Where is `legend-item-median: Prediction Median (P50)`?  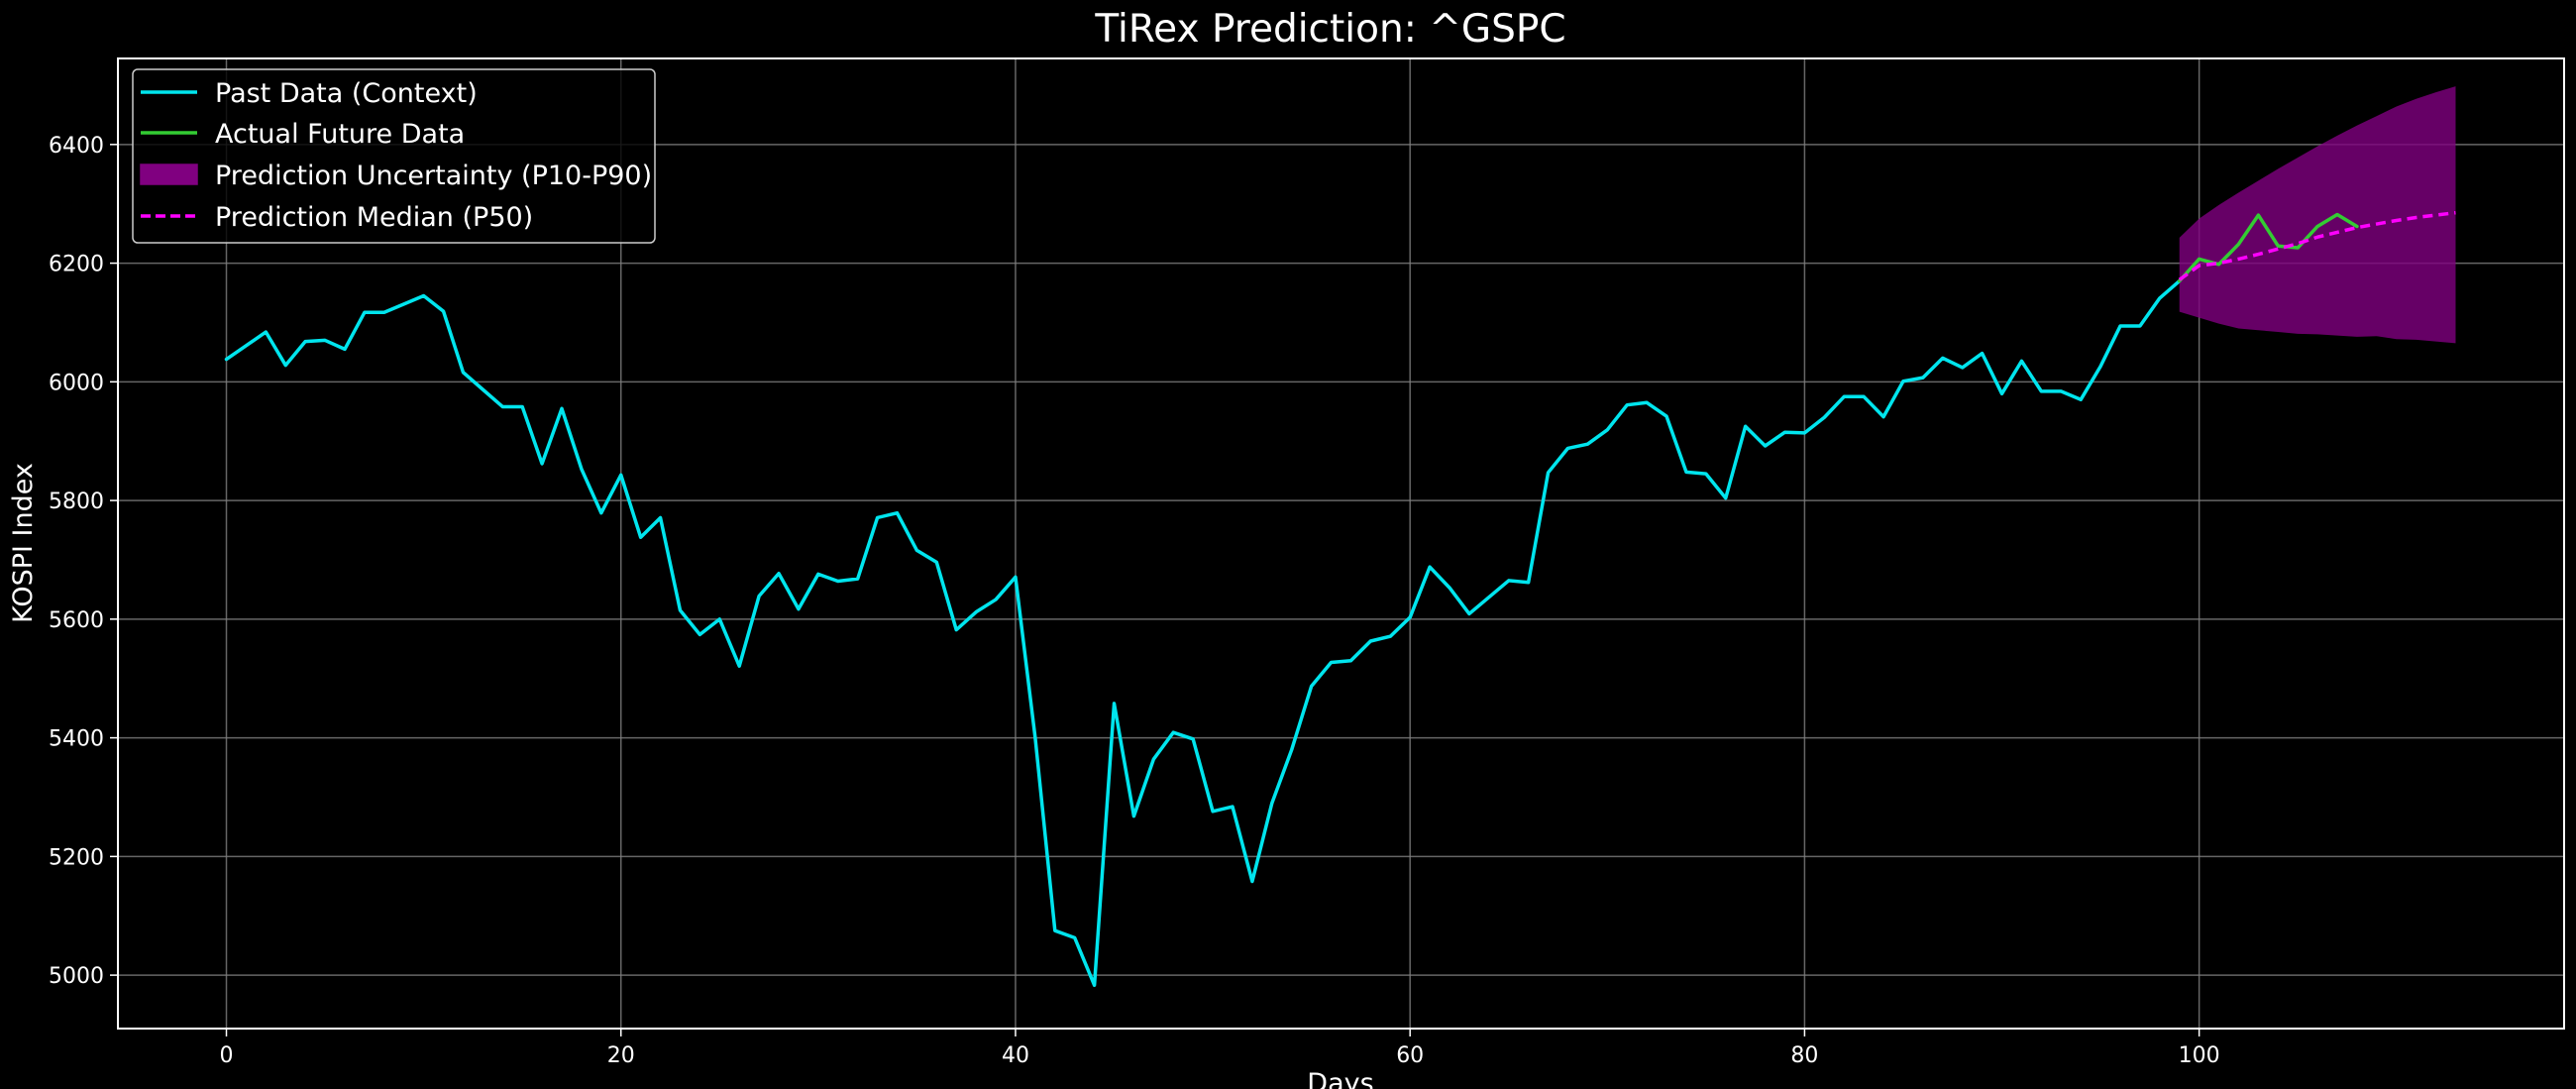
legend-item-median: Prediction Median (P50) is located at coordinates (337, 217).